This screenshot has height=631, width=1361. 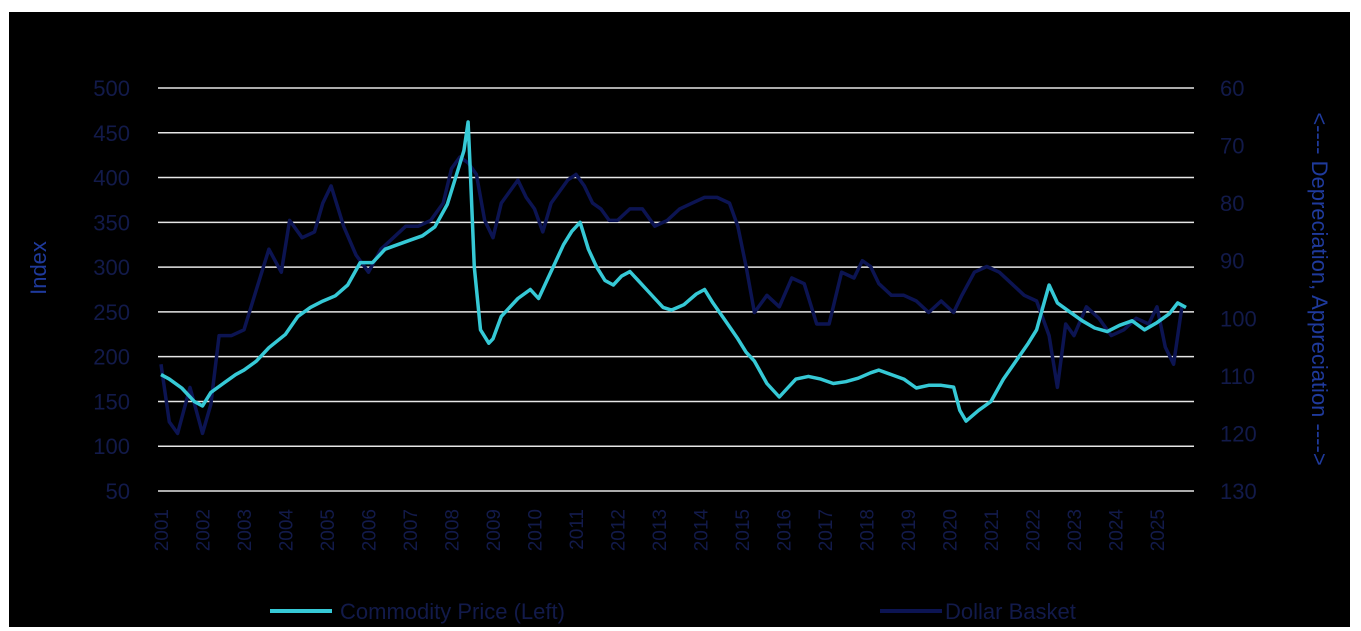 I want to click on y-tick-label: 350, so click(x=111, y=222).